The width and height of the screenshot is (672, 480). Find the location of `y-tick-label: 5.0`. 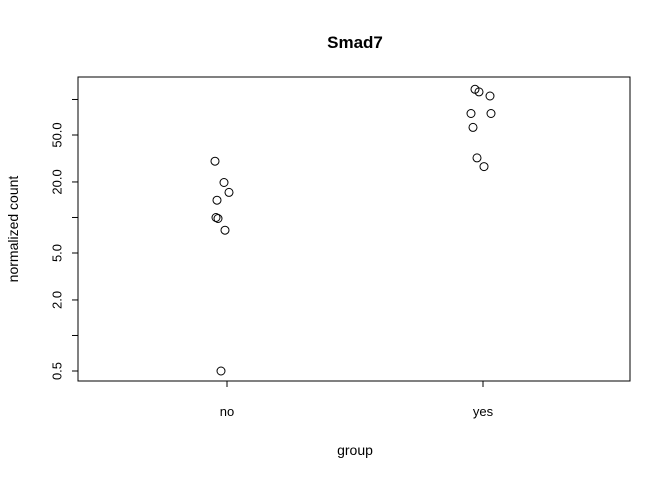

y-tick-label: 5.0 is located at coordinates (56, 253).